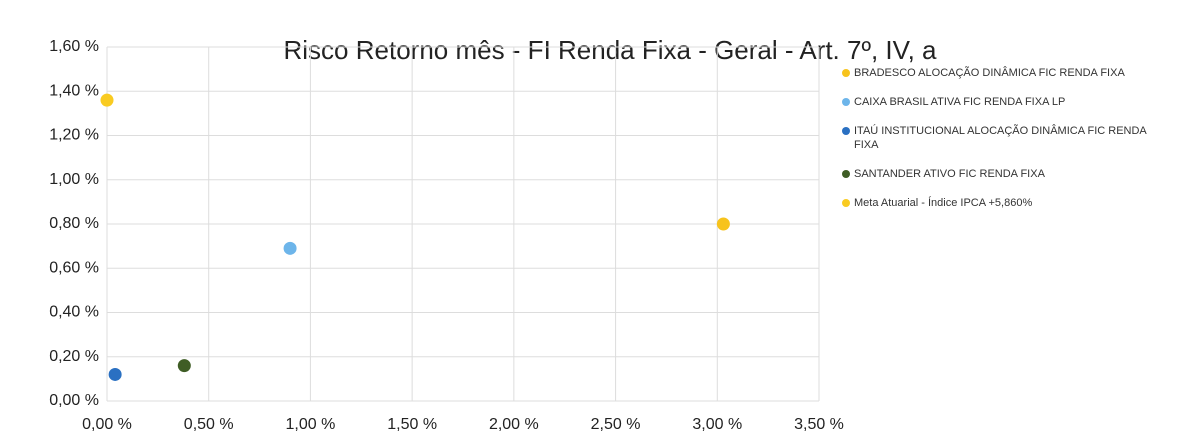 Image resolution: width=1203 pixels, height=437 pixels. I want to click on x-tick-label: 0,00 %, so click(107, 424).